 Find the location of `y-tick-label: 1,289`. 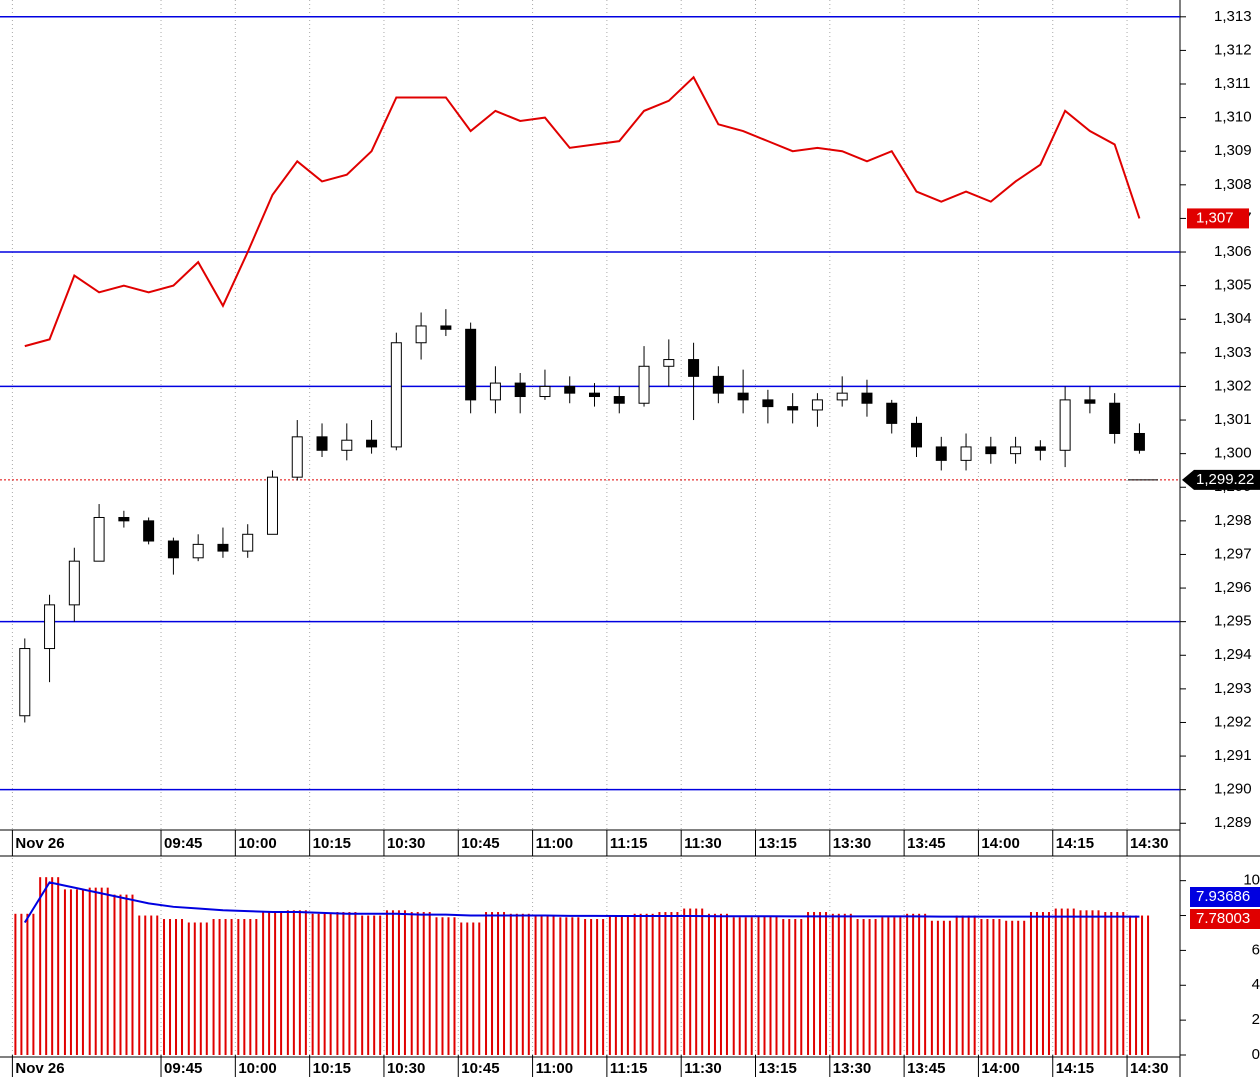

y-tick-label: 1,289 is located at coordinates (1233, 822).